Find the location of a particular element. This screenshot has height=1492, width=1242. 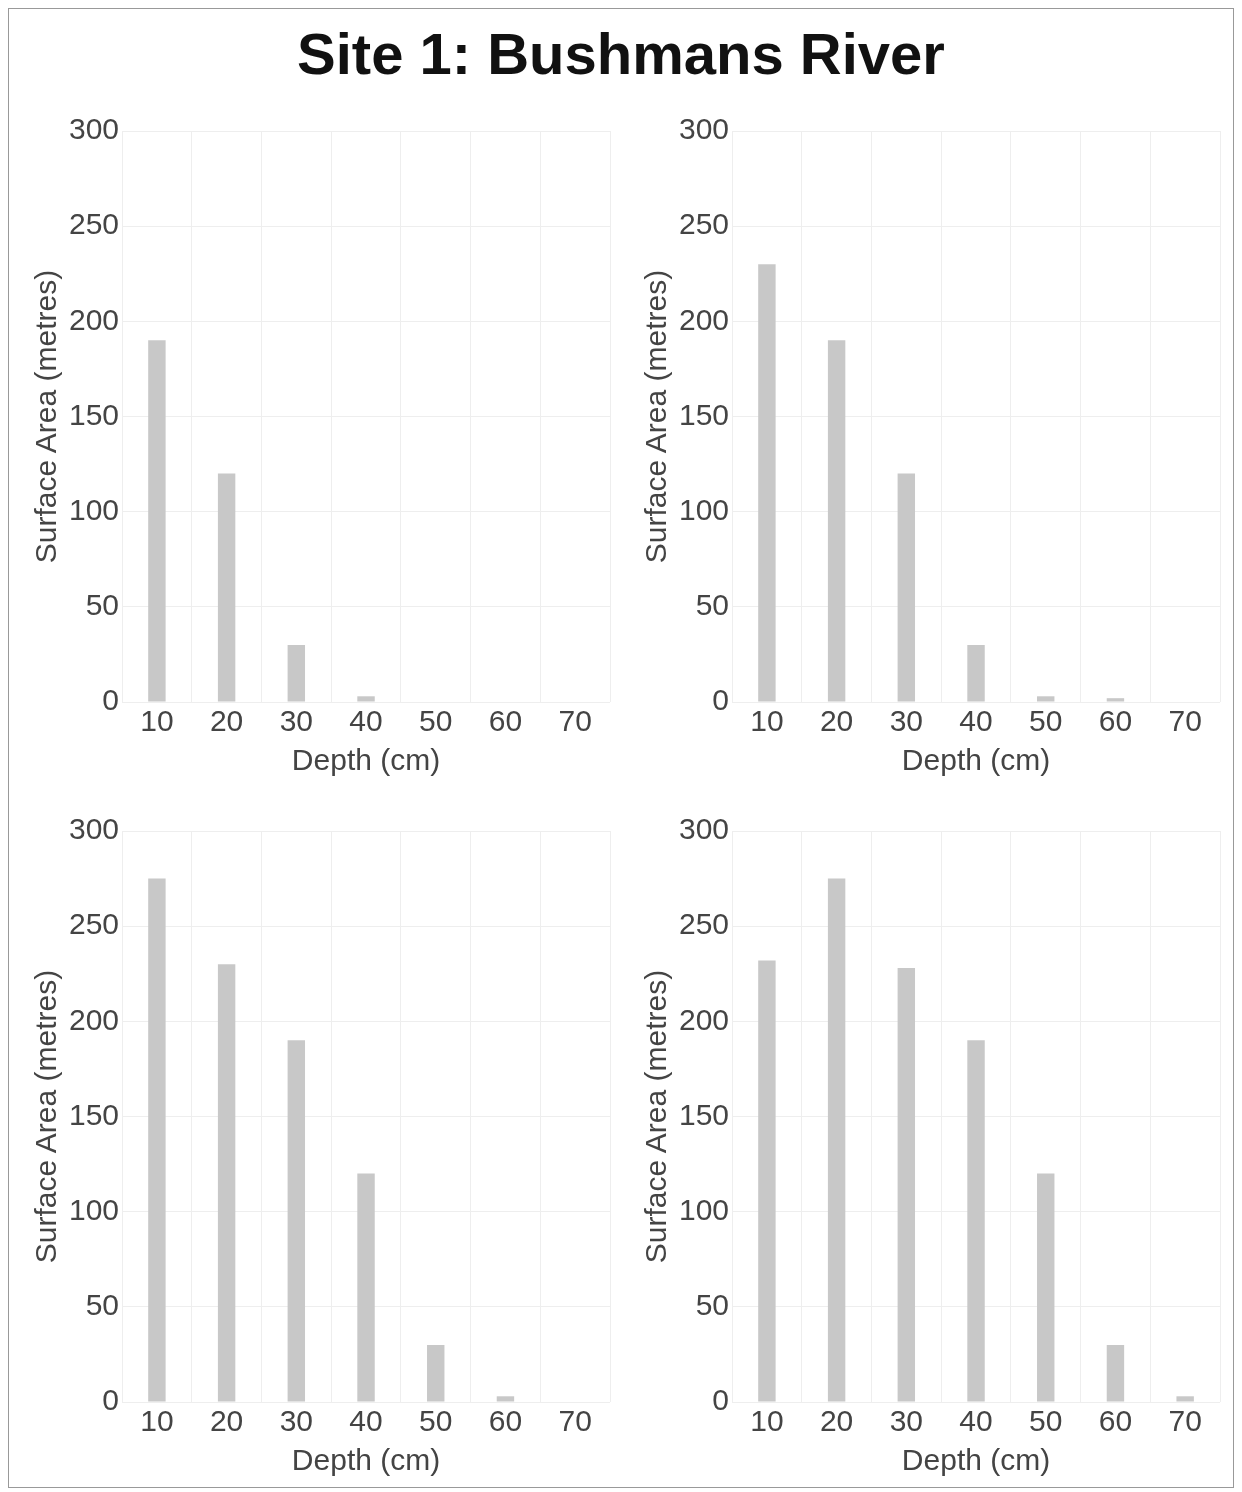

chart-title: Site 1: Bushmans River is located at coordinates (621, 53).